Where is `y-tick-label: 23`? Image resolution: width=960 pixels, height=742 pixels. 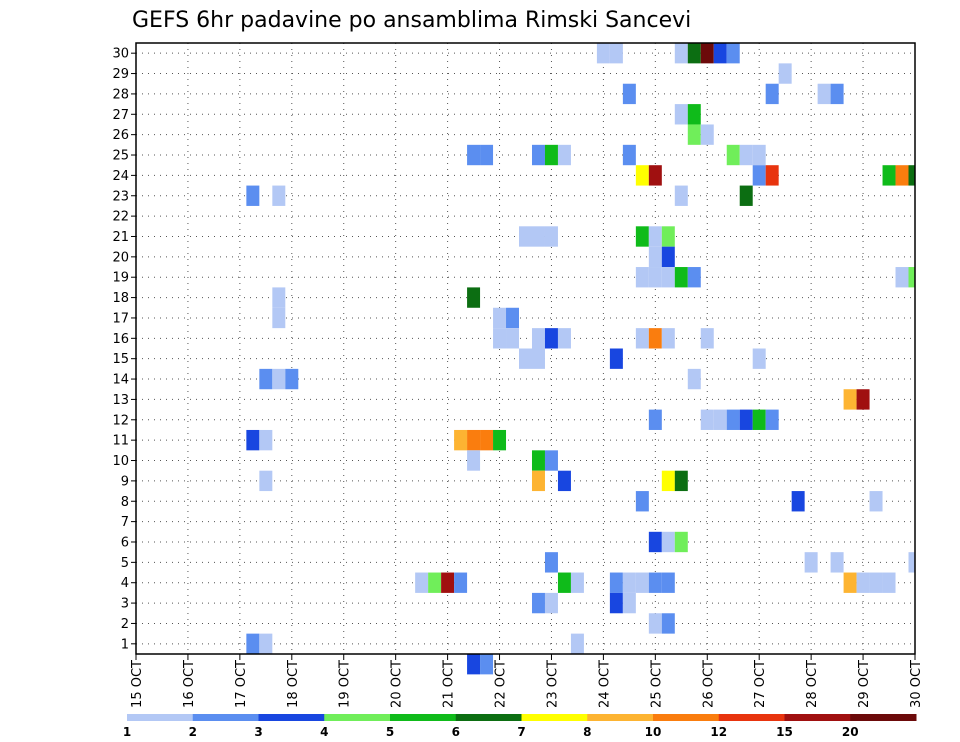
y-tick-label: 23 is located at coordinates (120, 196).